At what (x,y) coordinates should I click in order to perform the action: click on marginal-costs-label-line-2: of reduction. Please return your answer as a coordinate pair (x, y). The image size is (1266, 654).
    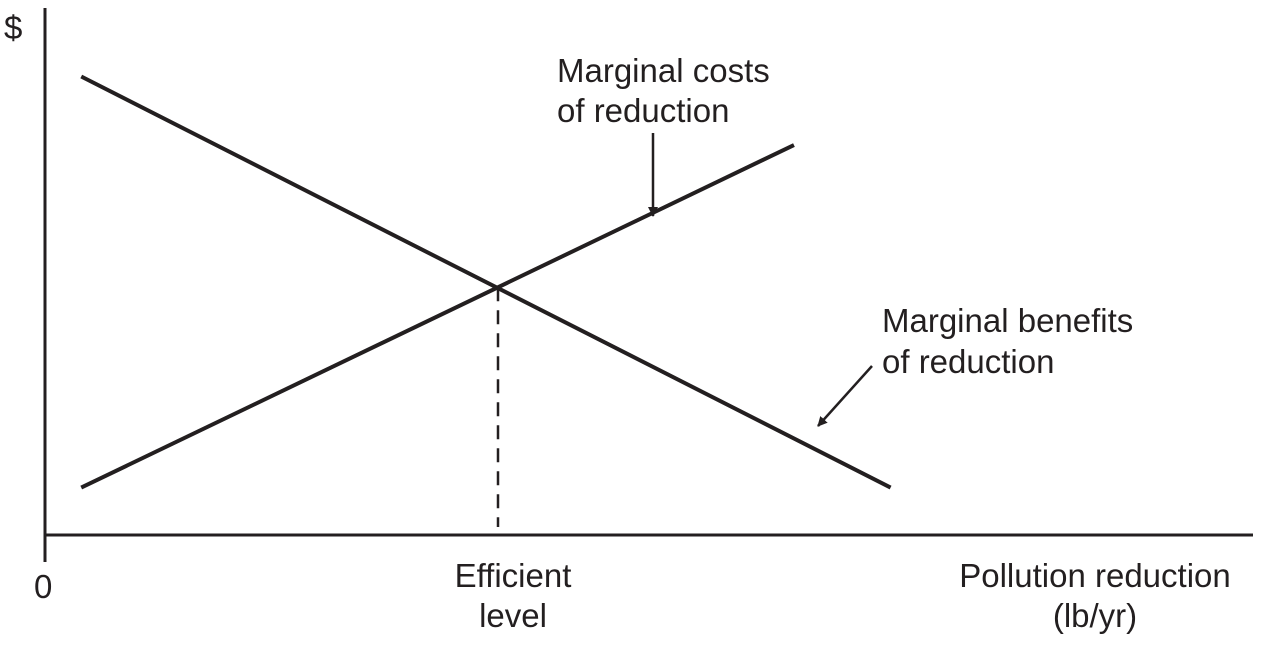
    Looking at the image, I should click on (643, 110).